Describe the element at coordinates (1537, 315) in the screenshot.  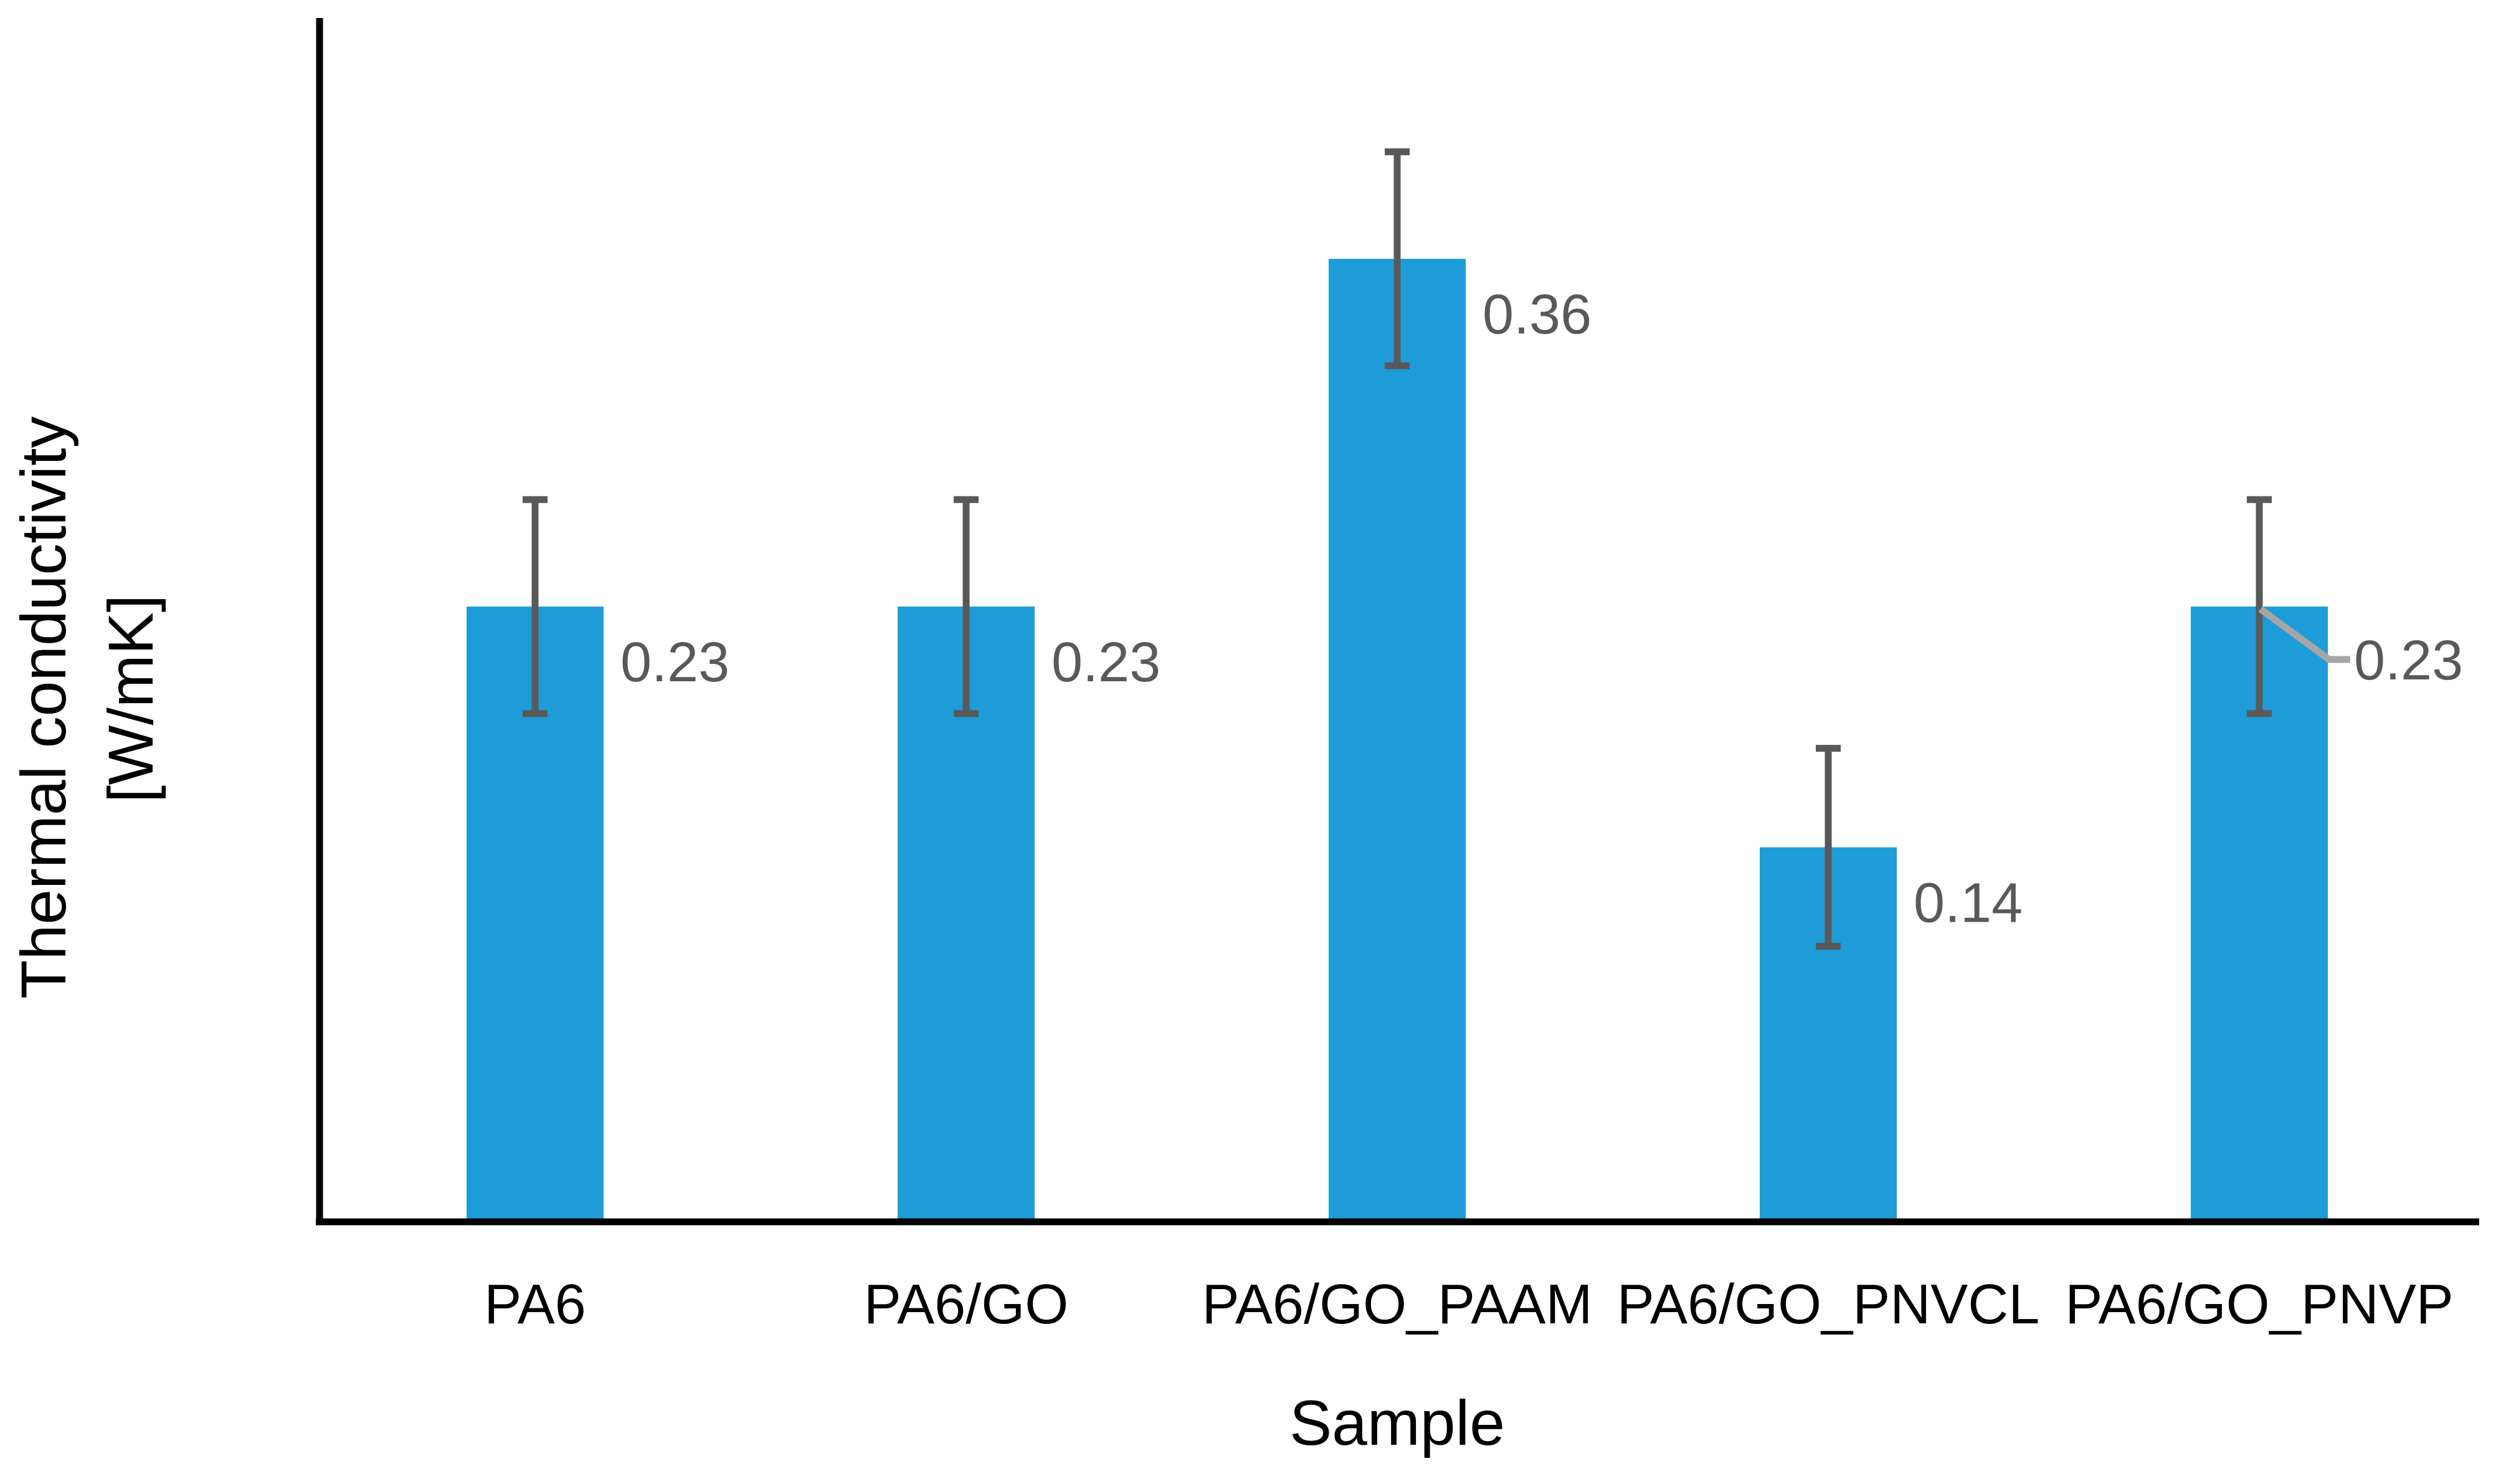
I see `data-label-PA6-GO-PAAM: 0.36` at that location.